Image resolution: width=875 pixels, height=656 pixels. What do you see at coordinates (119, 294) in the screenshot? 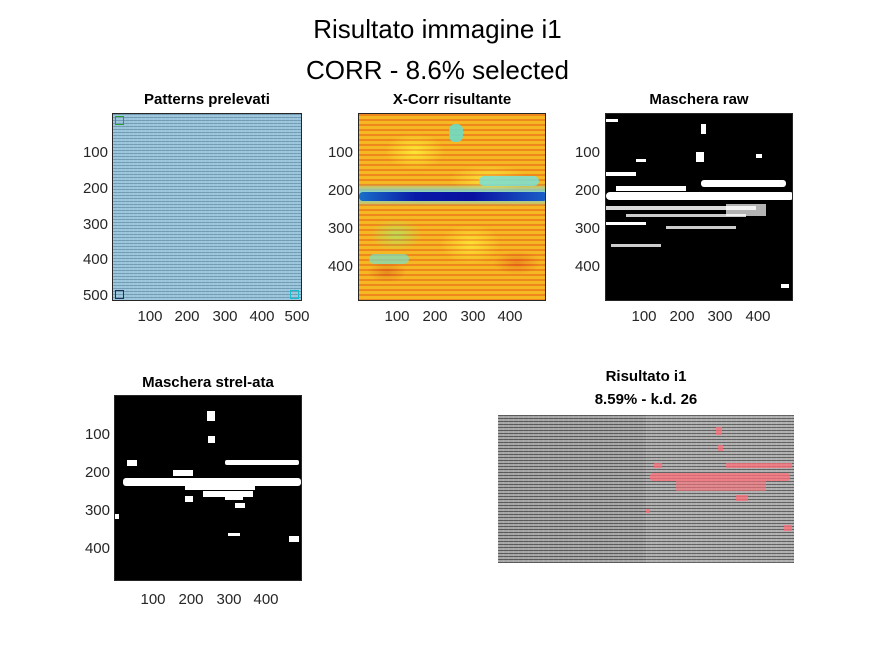
I see `pattern-marker-bottom-left` at bounding box center [119, 294].